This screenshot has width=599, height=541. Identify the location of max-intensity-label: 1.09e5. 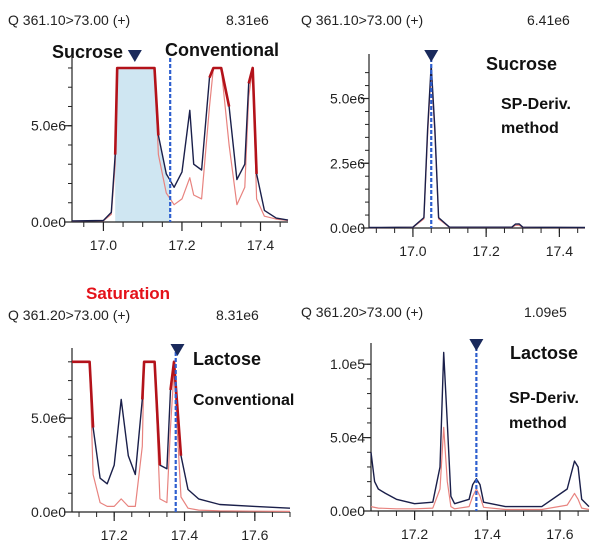
(545, 312).